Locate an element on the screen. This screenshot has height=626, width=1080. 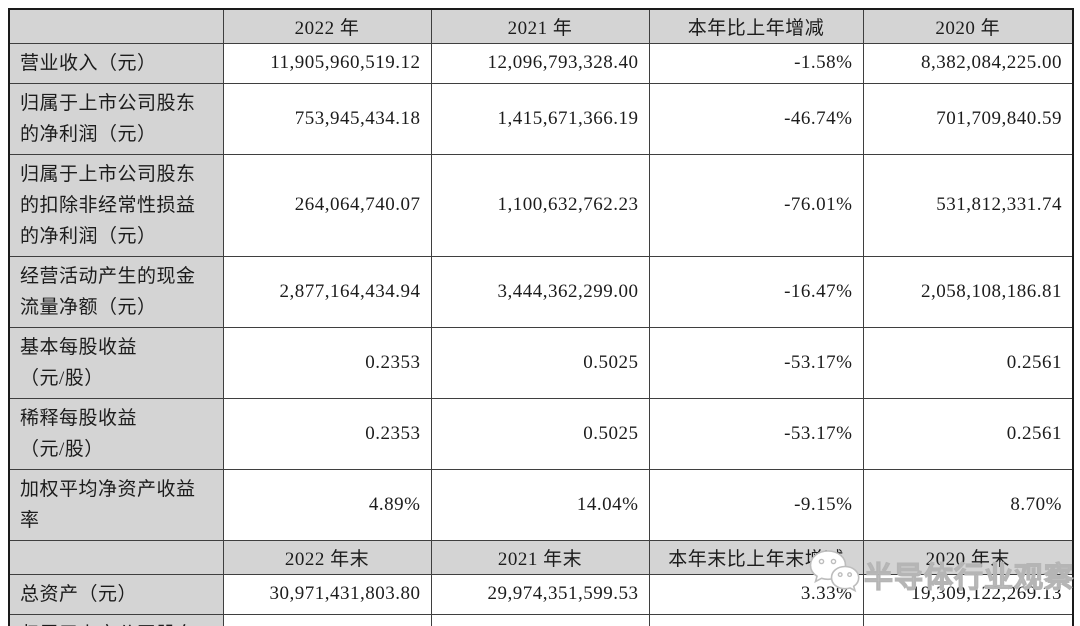
cell-value: -1.58% is located at coordinates (756, 63).